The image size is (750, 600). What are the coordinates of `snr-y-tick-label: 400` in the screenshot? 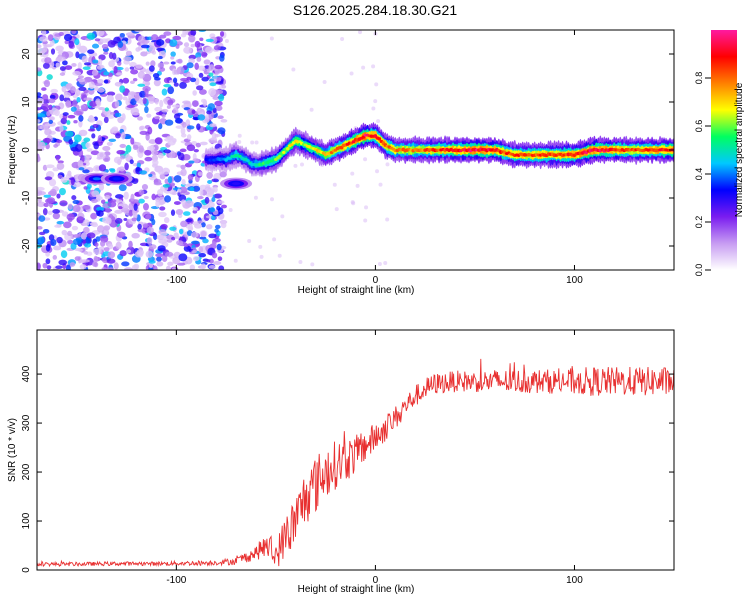 It's located at (26, 373).